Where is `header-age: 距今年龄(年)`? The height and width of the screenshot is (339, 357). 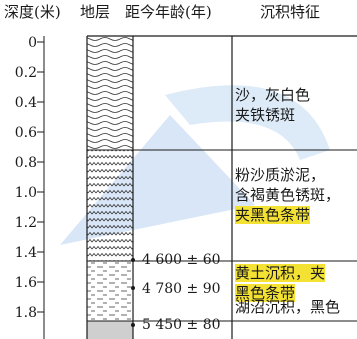
header-age: 距今年龄(年) is located at coordinates (168, 12).